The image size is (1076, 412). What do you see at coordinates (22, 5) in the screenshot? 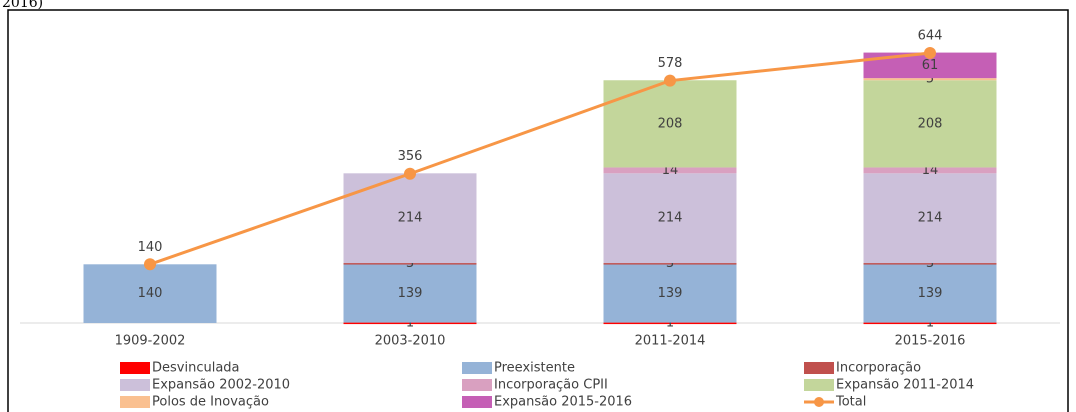
I see `caption: 2016)` at bounding box center [22, 5].